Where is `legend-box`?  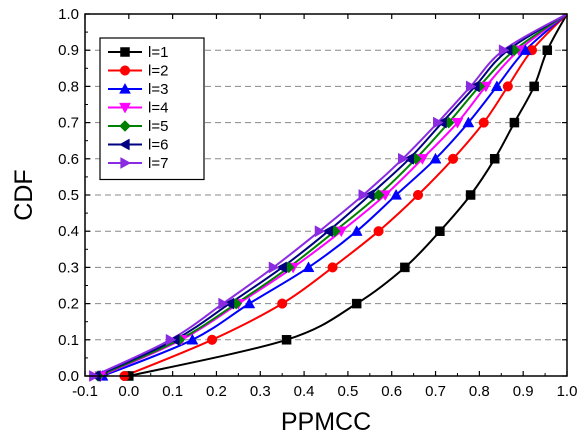 legend-box is located at coordinates (152, 109).